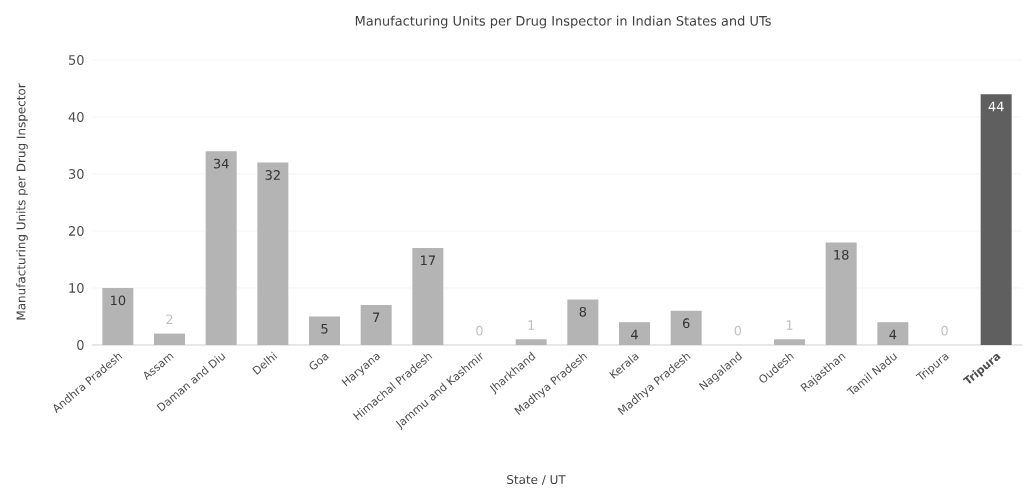  What do you see at coordinates (76, 174) in the screenshot?
I see `y-tick-label: 30` at bounding box center [76, 174].